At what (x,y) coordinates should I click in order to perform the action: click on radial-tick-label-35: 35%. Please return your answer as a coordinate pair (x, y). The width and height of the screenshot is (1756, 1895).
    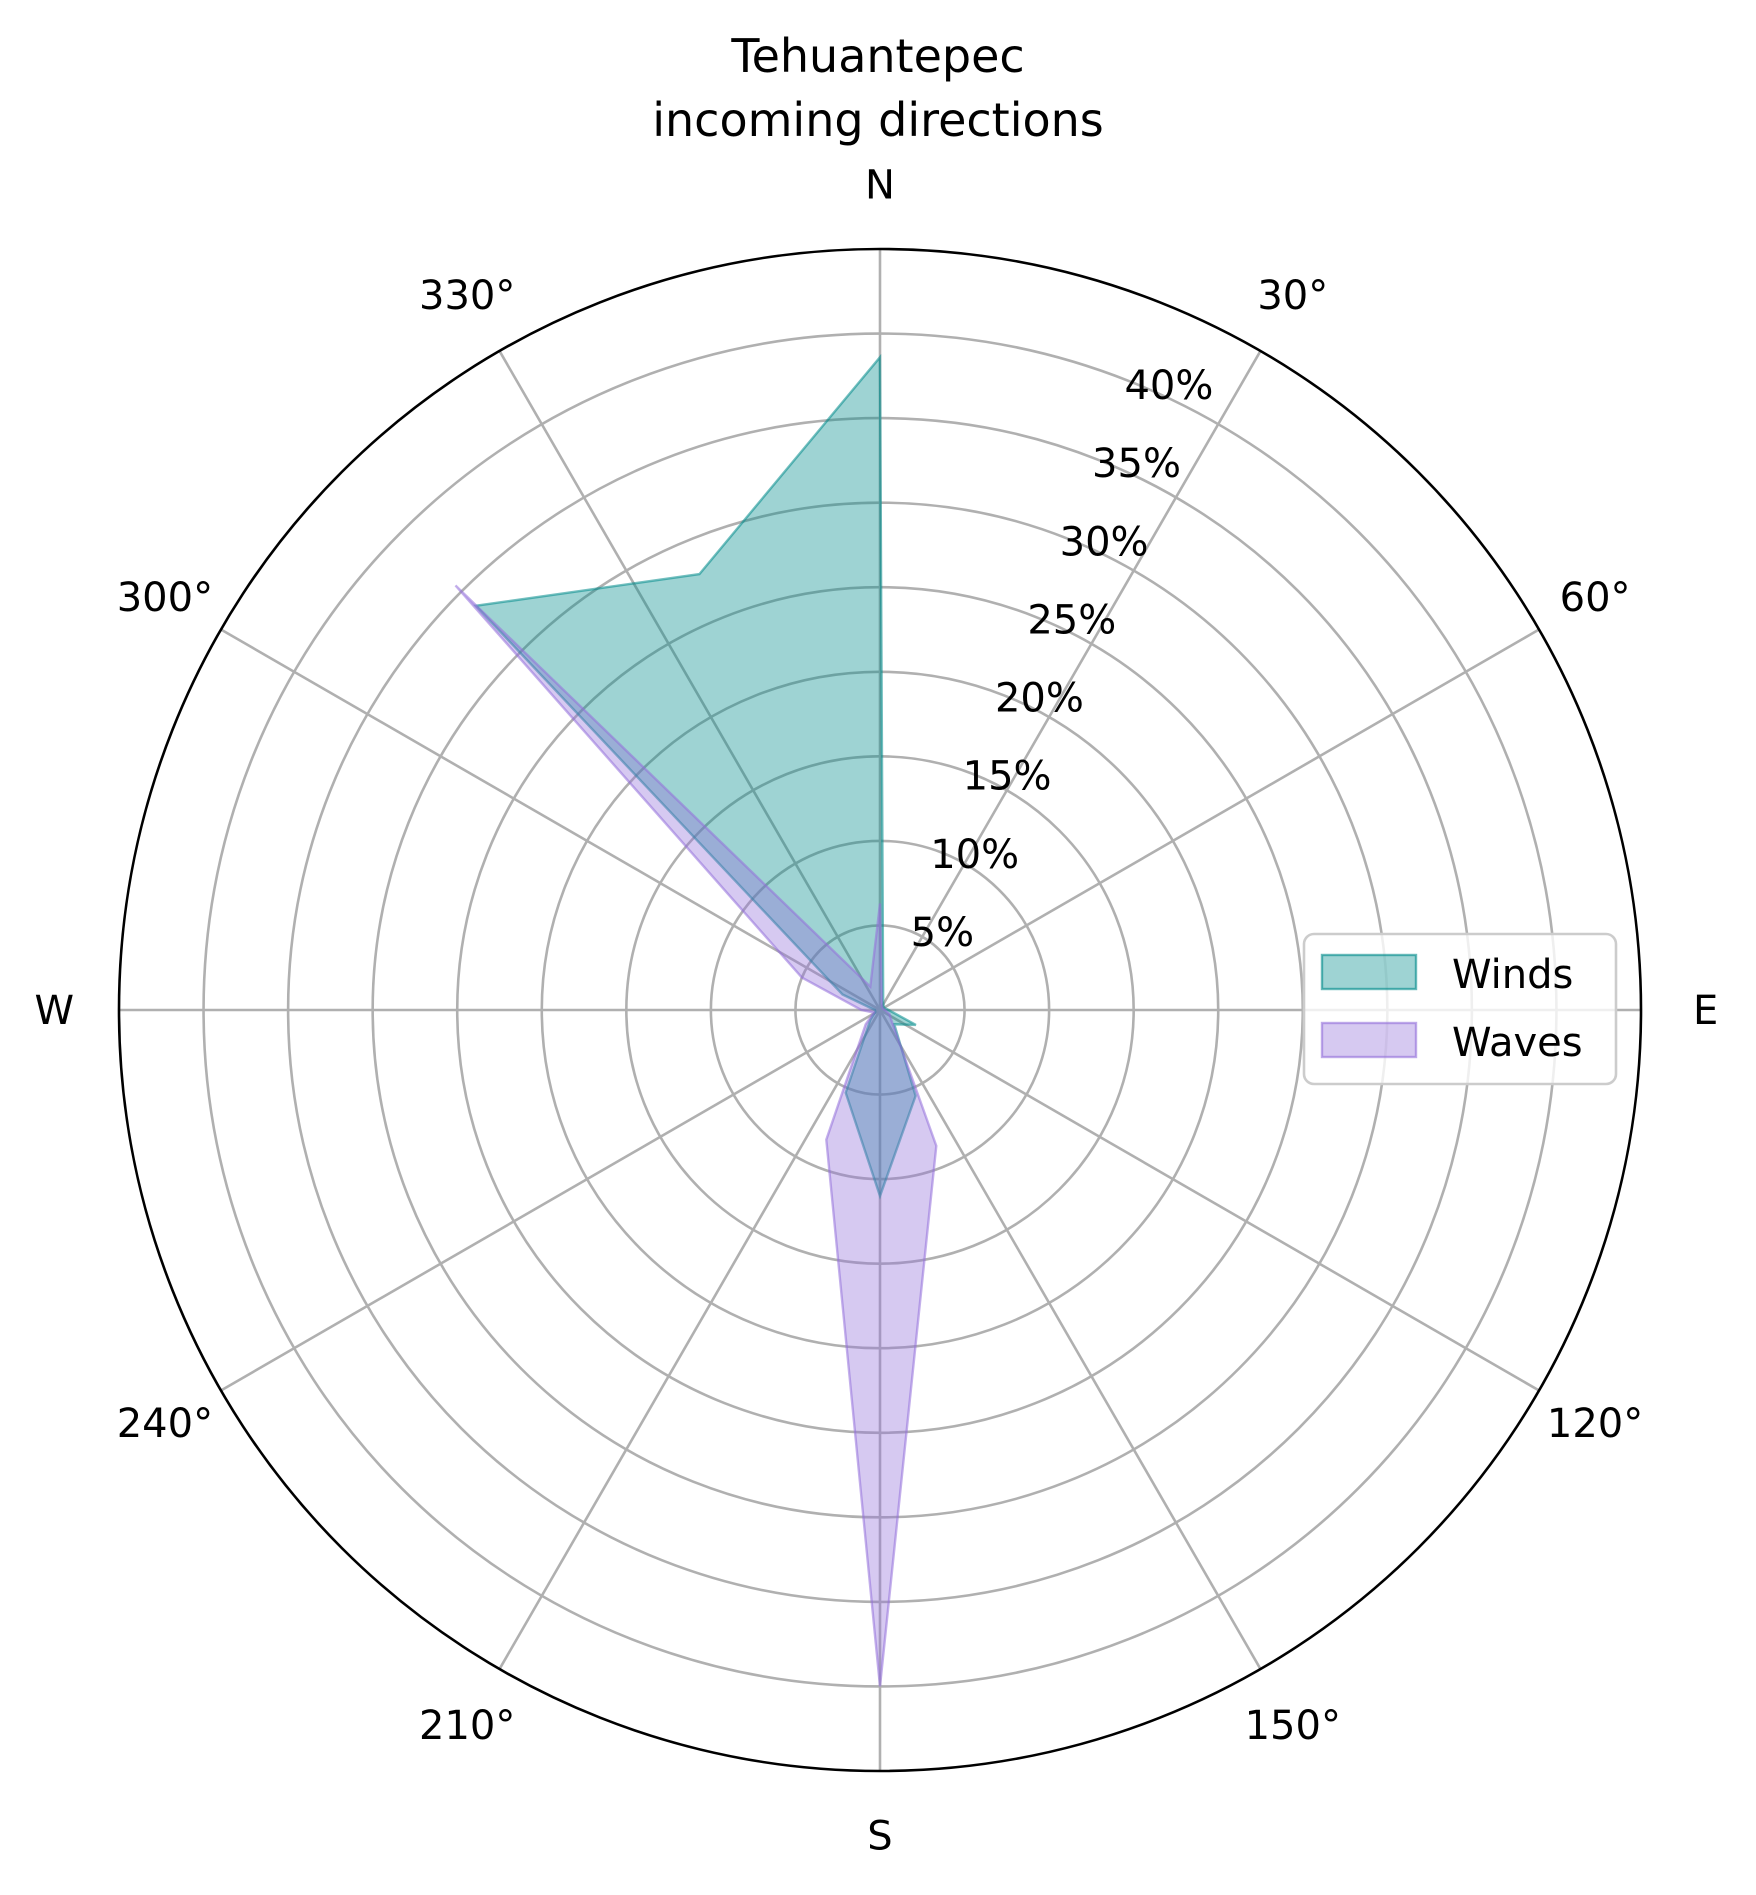
    Looking at the image, I should click on (1136, 464).